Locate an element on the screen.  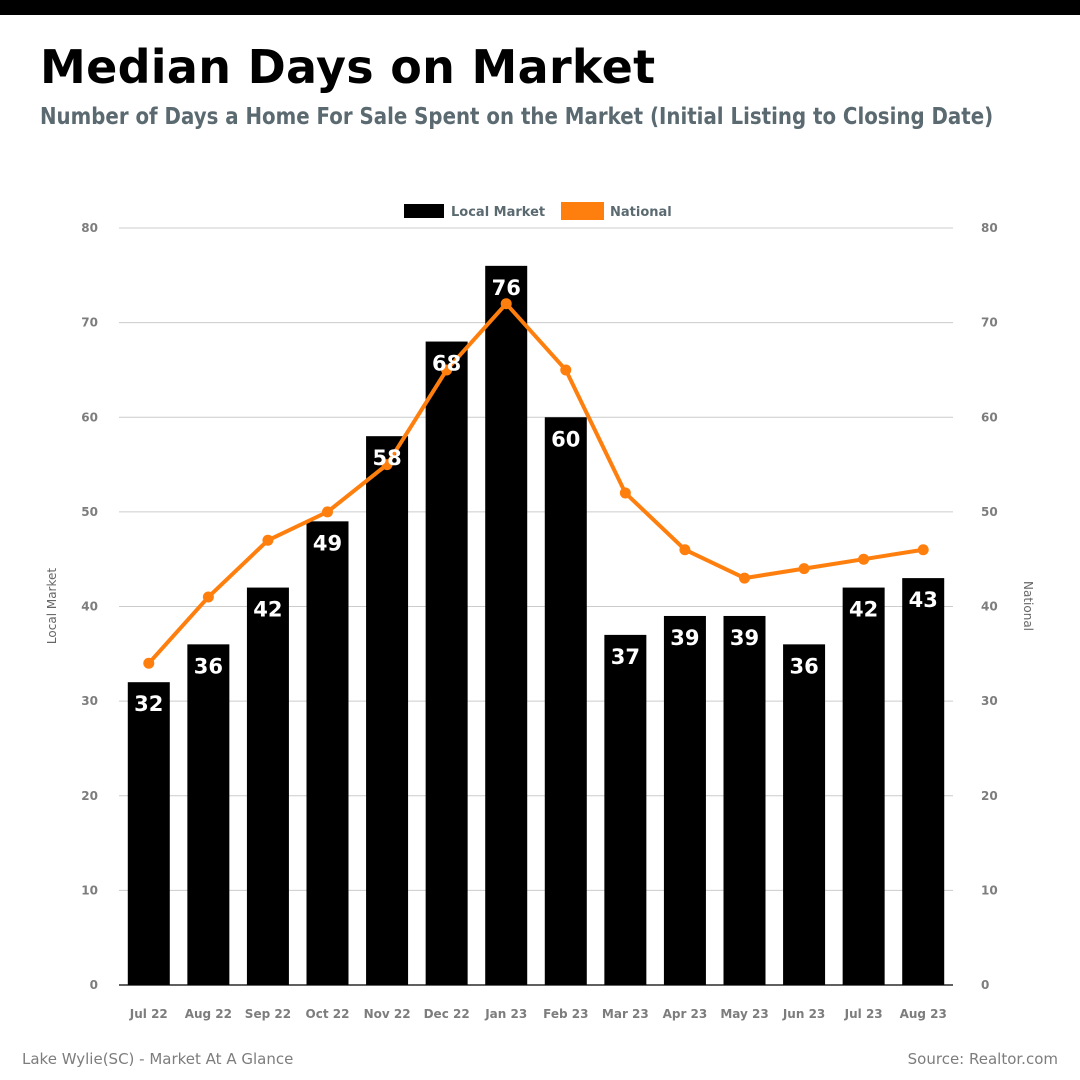
y2-tick-label: 20 is located at coordinates (989, 796).